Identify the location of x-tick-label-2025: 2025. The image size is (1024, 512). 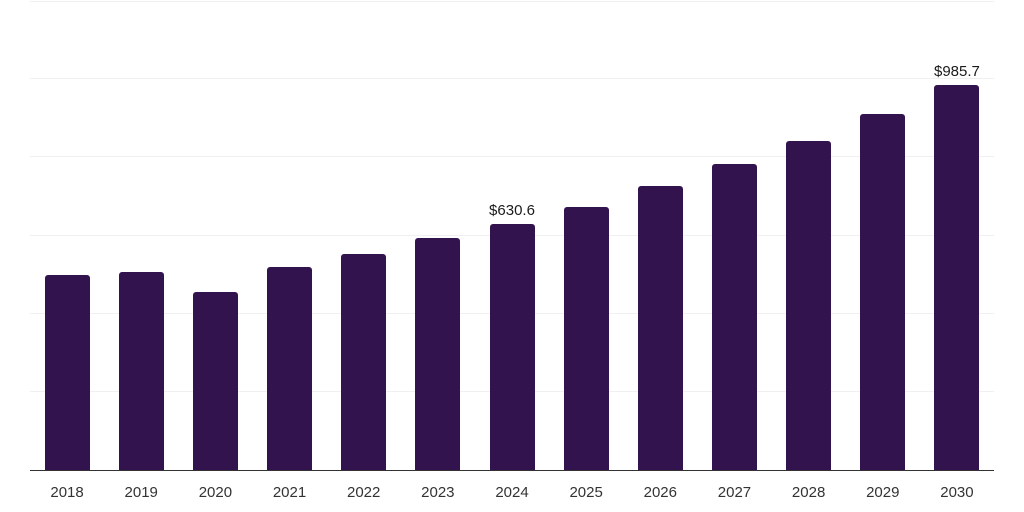
(586, 492).